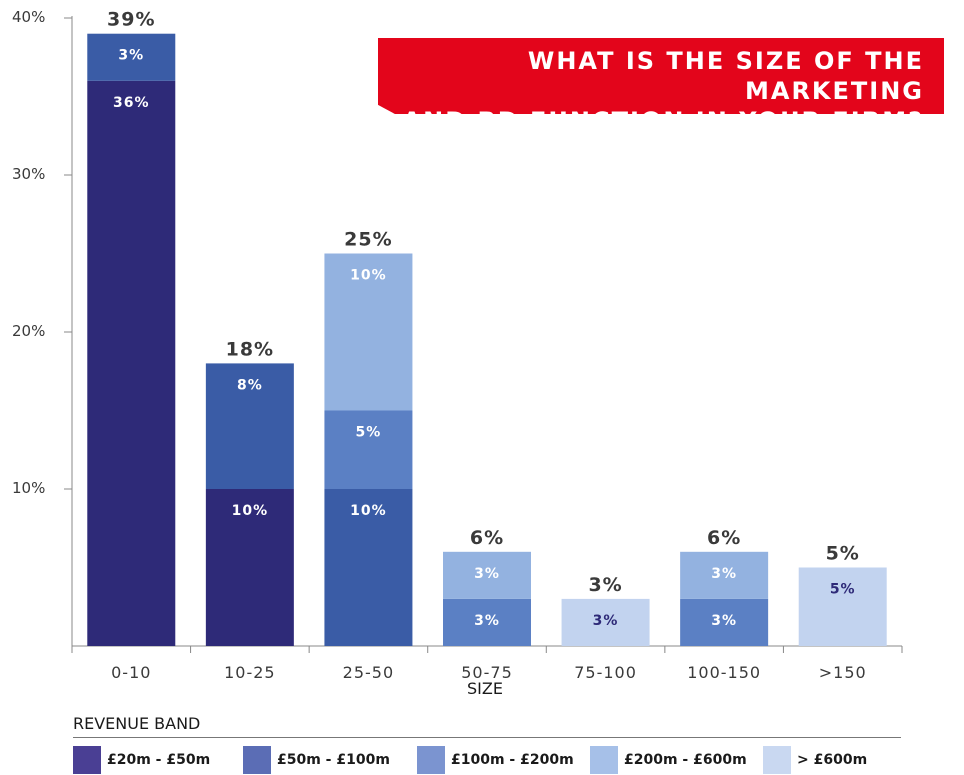 The width and height of the screenshot is (964, 775). What do you see at coordinates (137, 723) in the screenshot?
I see `legend-title: Revenue band` at bounding box center [137, 723].